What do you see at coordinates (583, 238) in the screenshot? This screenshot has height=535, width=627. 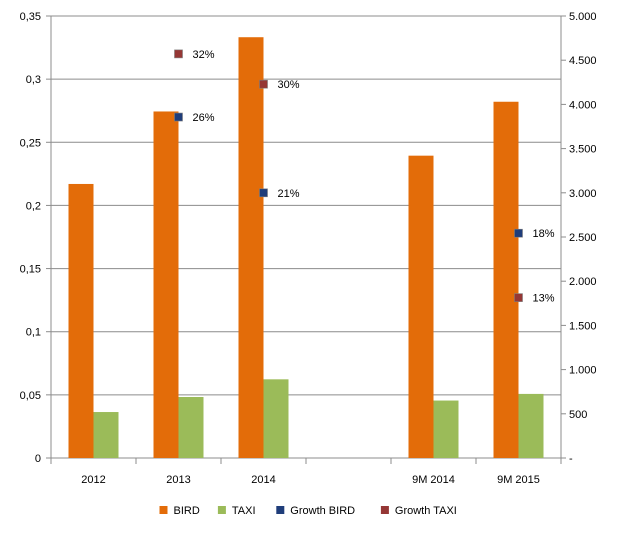 I see `right-axis-tick-label: 2.500` at bounding box center [583, 238].